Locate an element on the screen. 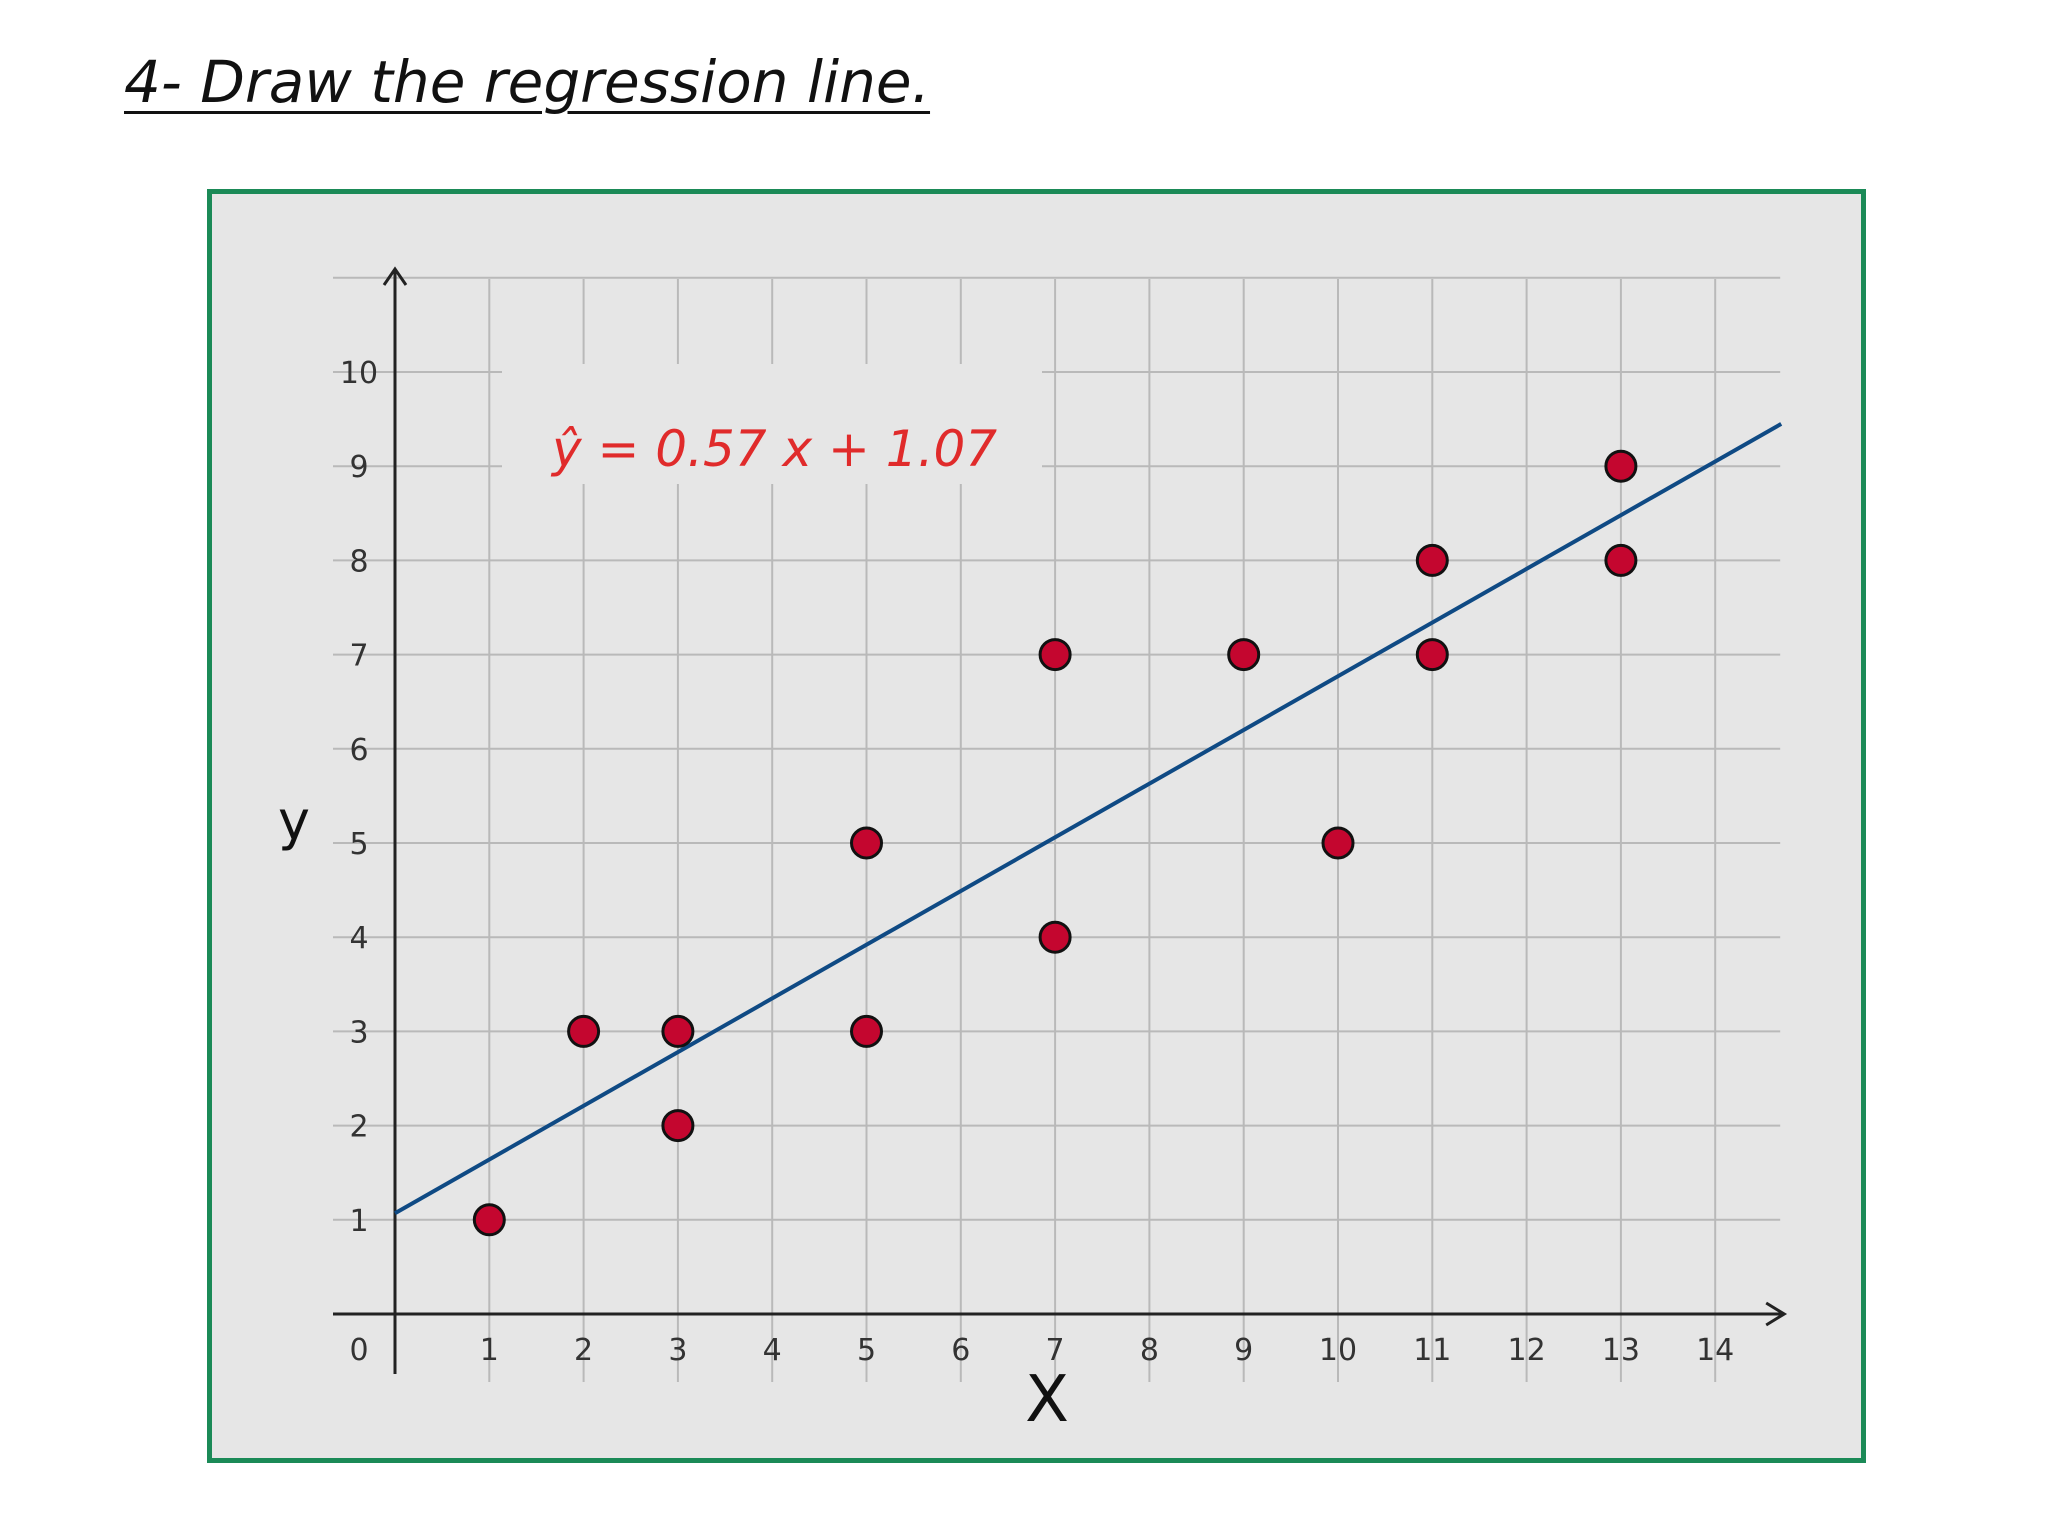  x-axis-arrow is located at coordinates (1776, 1314).